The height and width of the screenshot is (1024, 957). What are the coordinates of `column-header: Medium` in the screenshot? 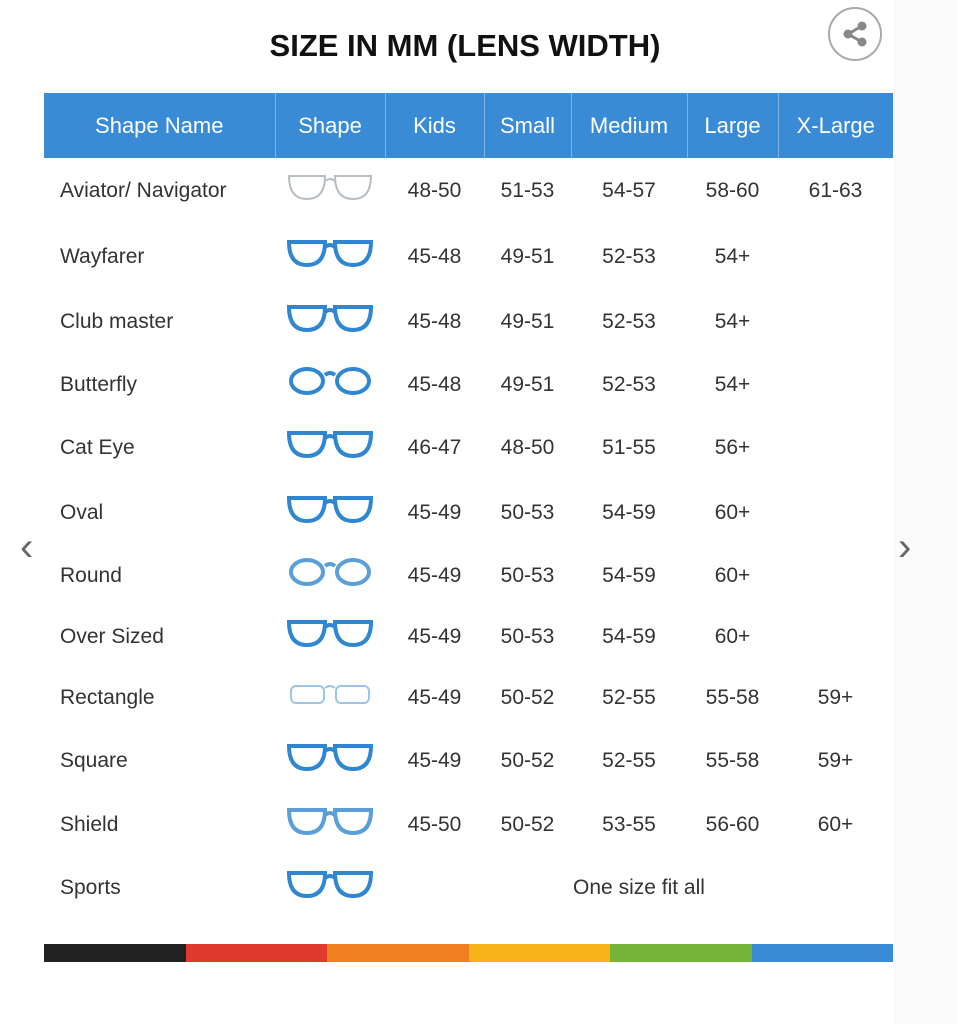 It's located at (629, 125).